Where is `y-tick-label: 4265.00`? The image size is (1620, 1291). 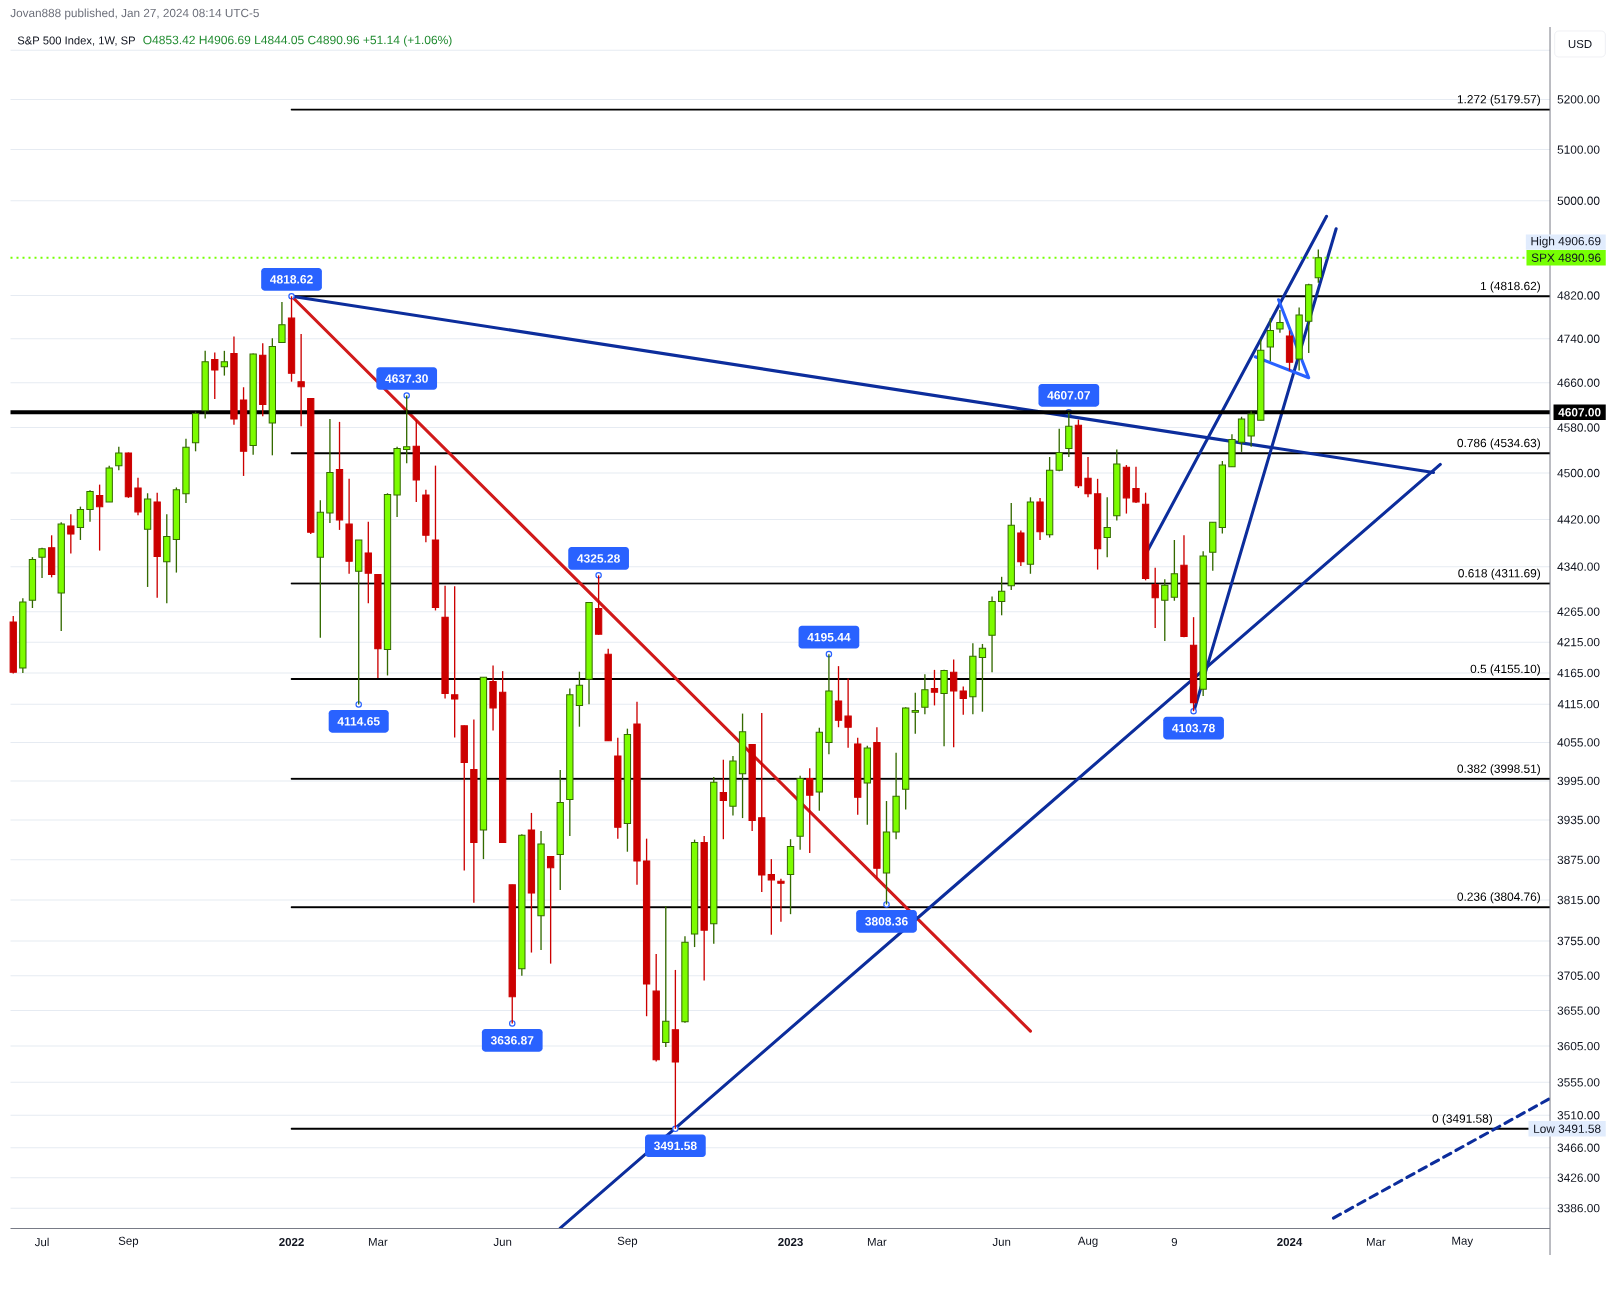
y-tick-label: 4265.00 is located at coordinates (1578, 611).